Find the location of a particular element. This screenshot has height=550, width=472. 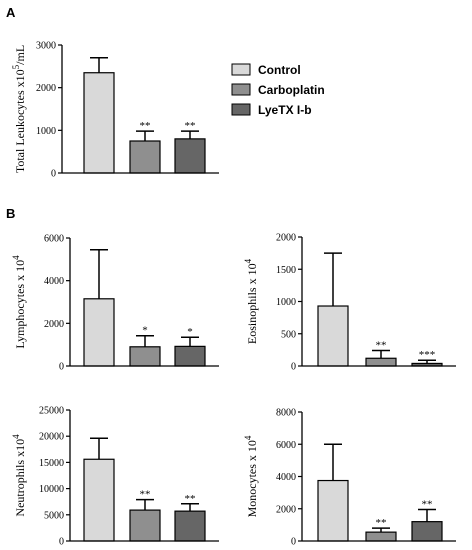

y-tick-label: 25000 is located at coordinates (51, 411).